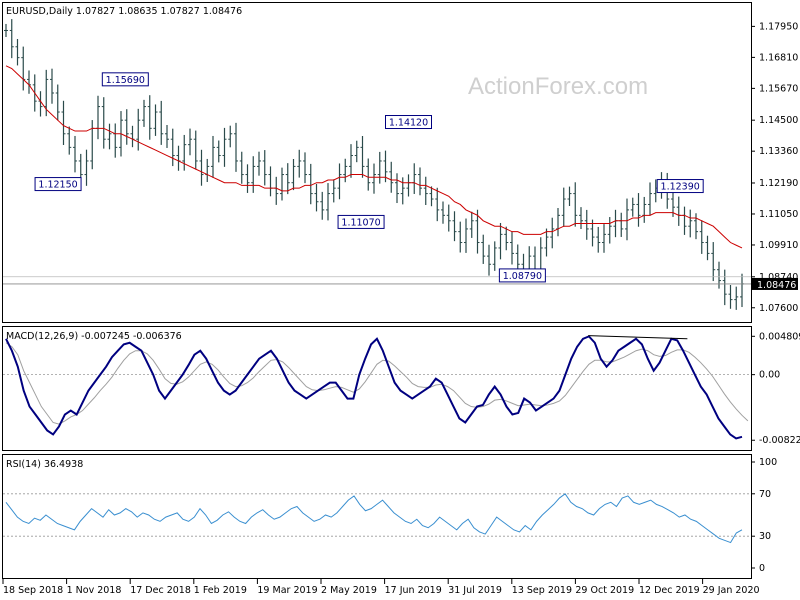 Image resolution: width=800 pixels, height=600 pixels. What do you see at coordinates (778, 214) in the screenshot?
I see `price-tick-label: 1.11050` at bounding box center [778, 214].